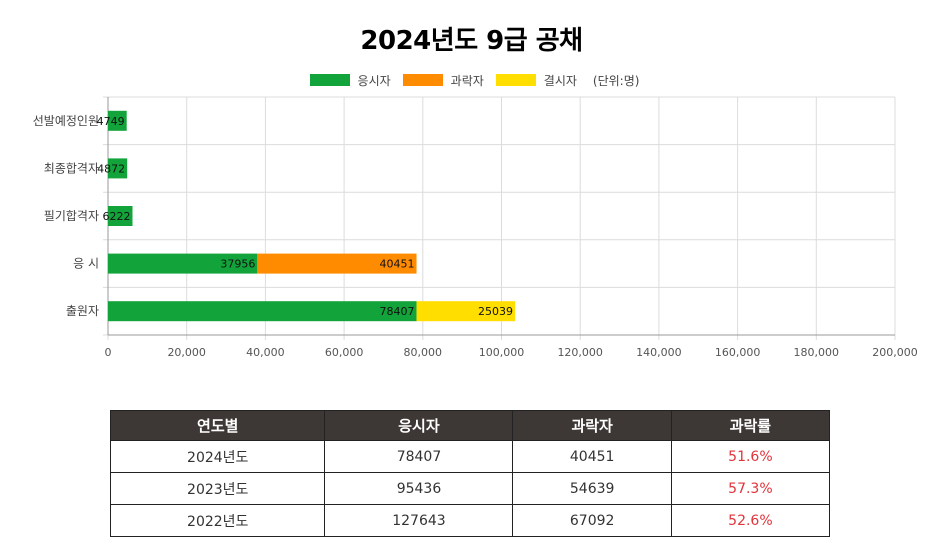  I want to click on table-row: 2022년도 127643 67092 52.6%, so click(470, 520).